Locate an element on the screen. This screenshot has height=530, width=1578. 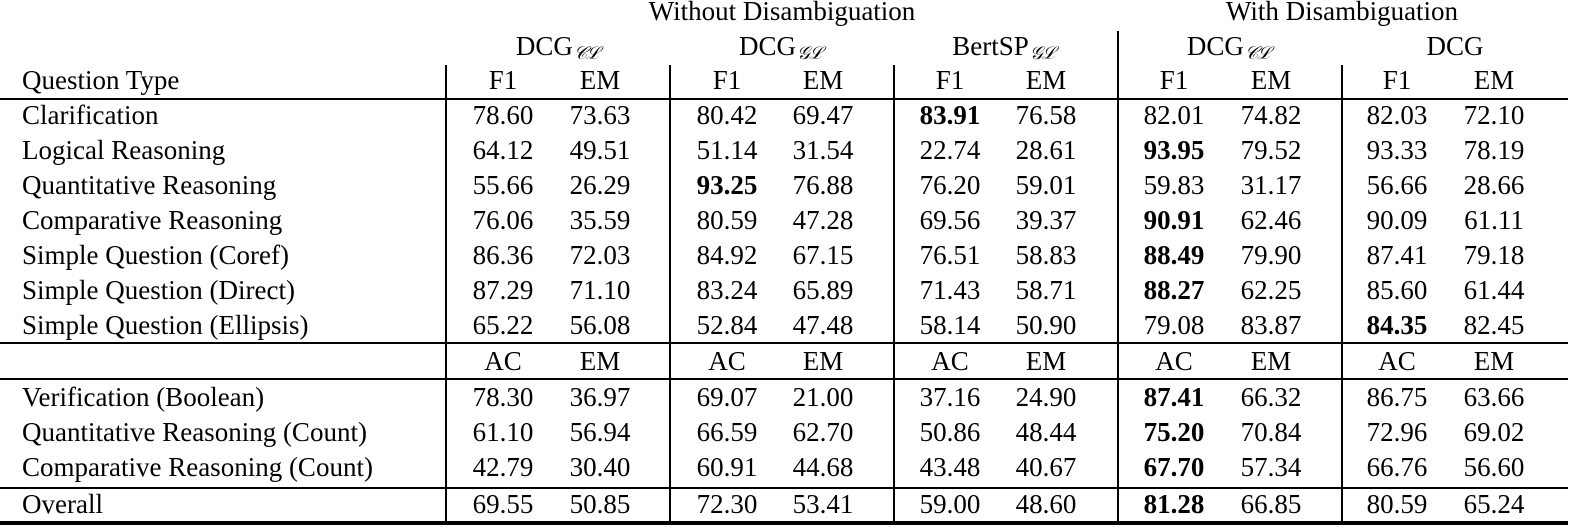
score-cell: 69.02 is located at coordinates (1494, 432).